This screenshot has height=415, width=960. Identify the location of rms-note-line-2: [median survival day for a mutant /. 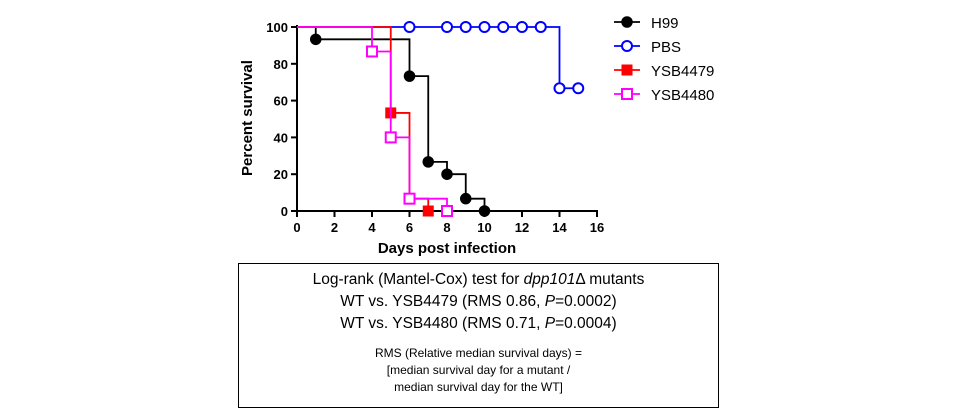
(478, 370).